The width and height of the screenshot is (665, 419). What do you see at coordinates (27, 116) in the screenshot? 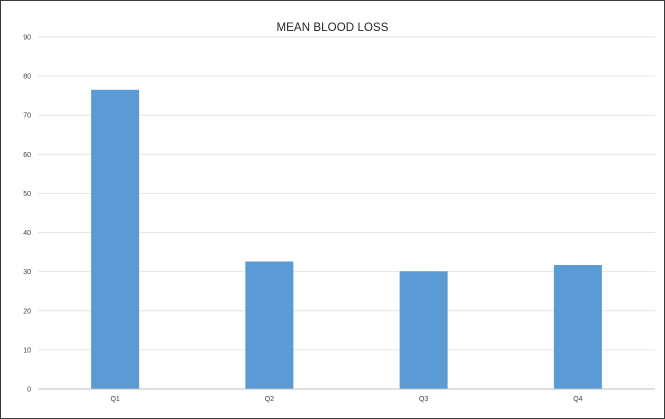
I see `y-tick-label-70: 70` at bounding box center [27, 116].